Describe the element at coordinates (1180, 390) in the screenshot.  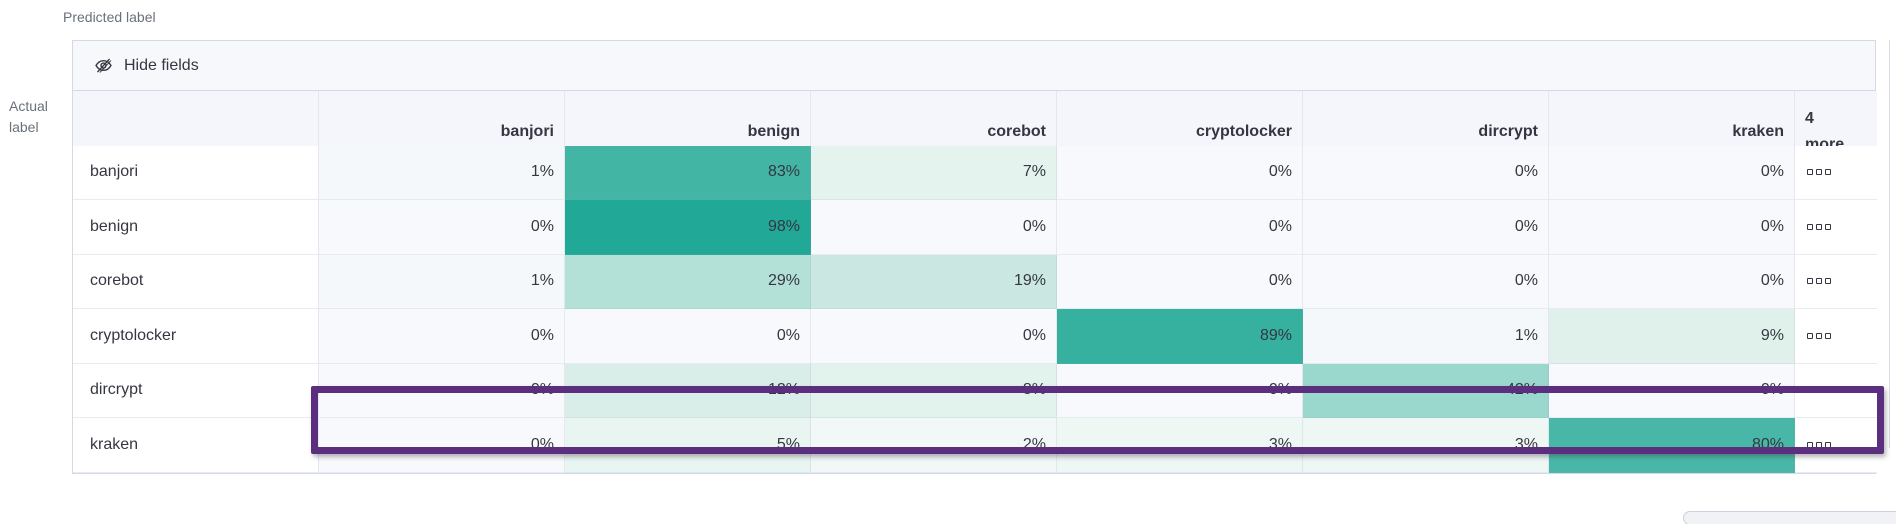
I see `cell-dircrypt-cryptolocker: 0%` at that location.